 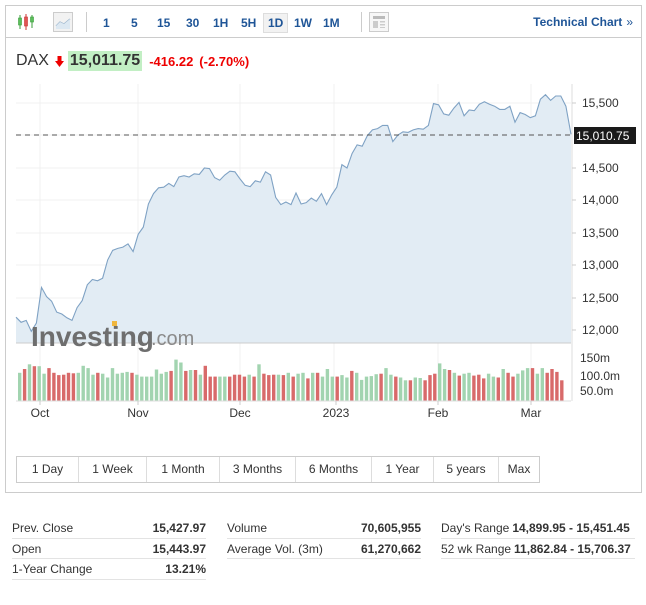 What do you see at coordinates (379, 22) in the screenshot?
I see `layout-icon` at bounding box center [379, 22].